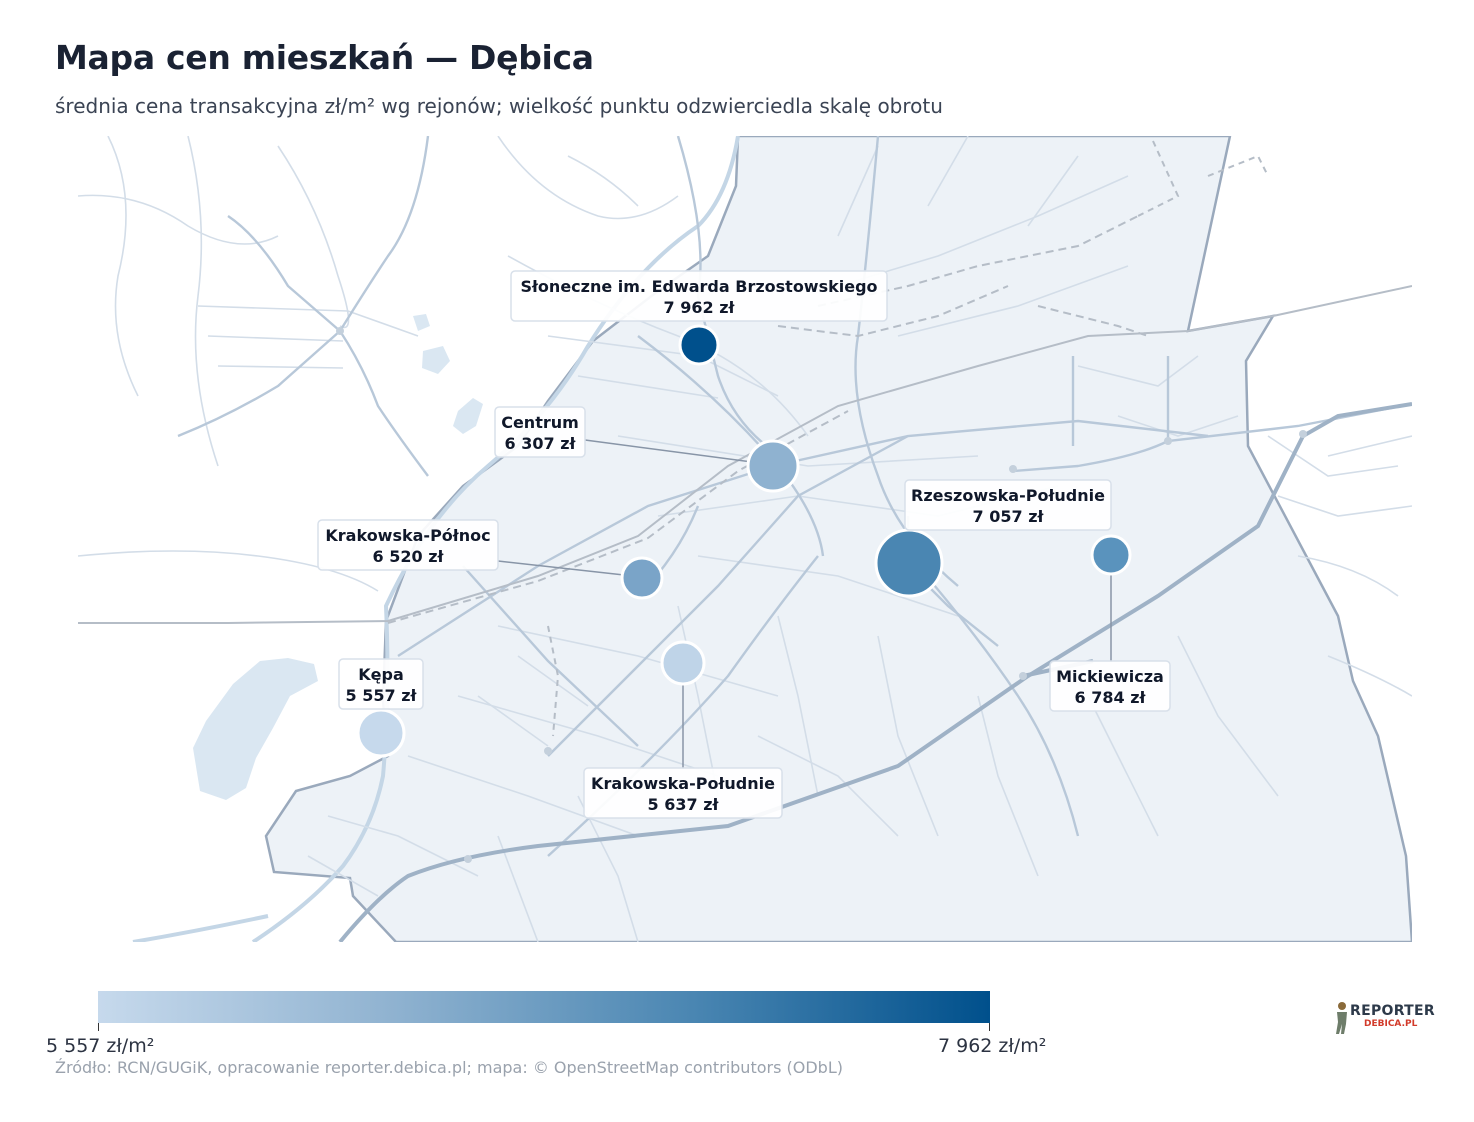 The width and height of the screenshot is (1474, 1122). What do you see at coordinates (468, 416) in the screenshot?
I see `water-lake-north` at bounding box center [468, 416].